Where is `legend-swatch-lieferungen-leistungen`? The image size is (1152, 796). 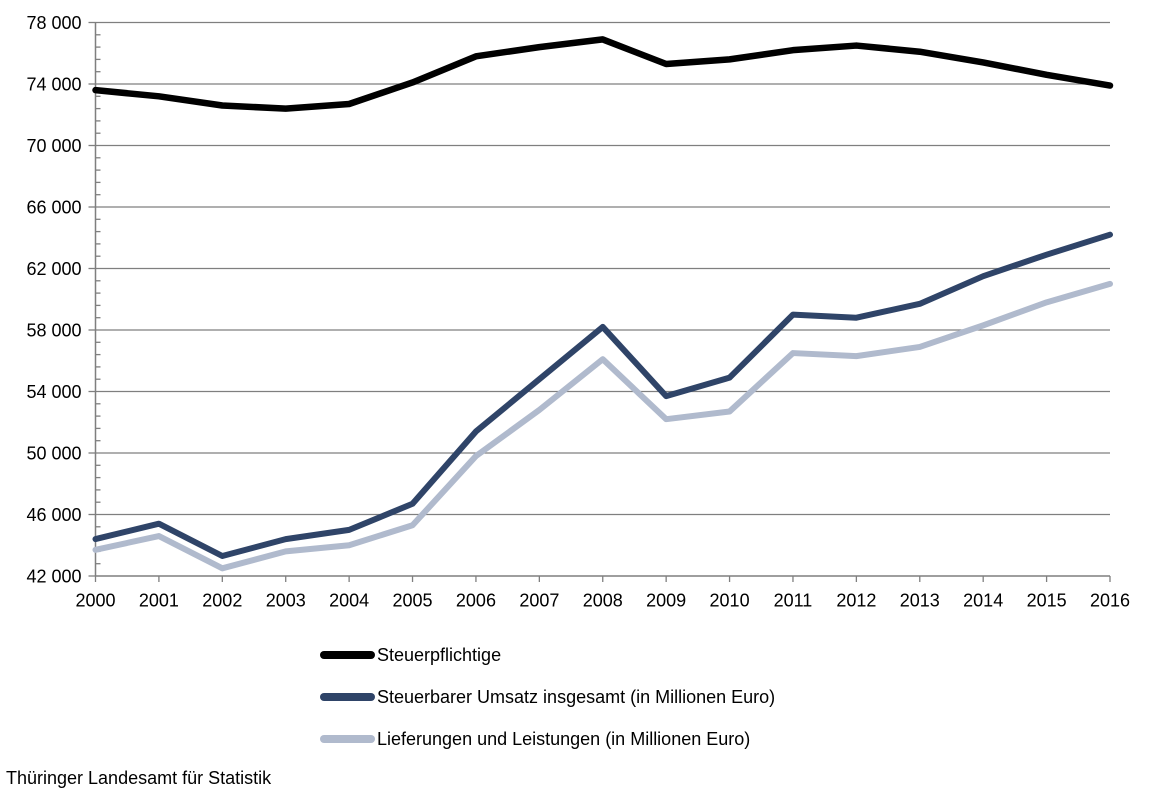 legend-swatch-lieferungen-leistungen is located at coordinates (347, 739).